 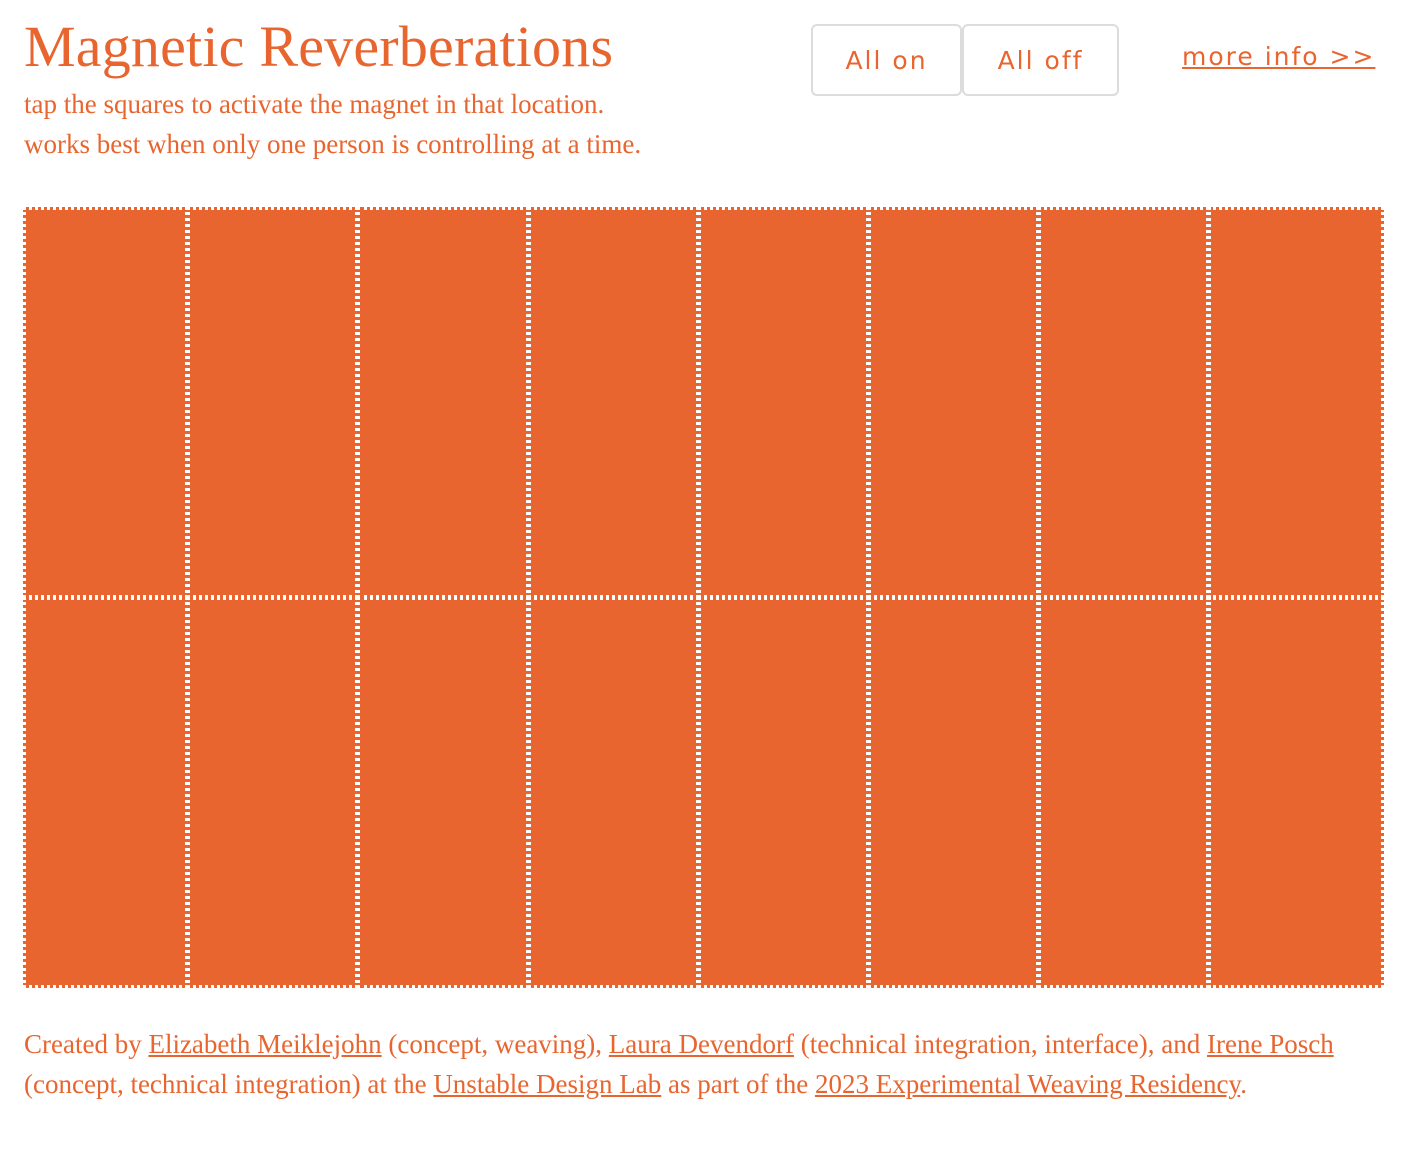 I want to click on credits-text: (technical integration, interface), and, so click(x=1000, y=1044).